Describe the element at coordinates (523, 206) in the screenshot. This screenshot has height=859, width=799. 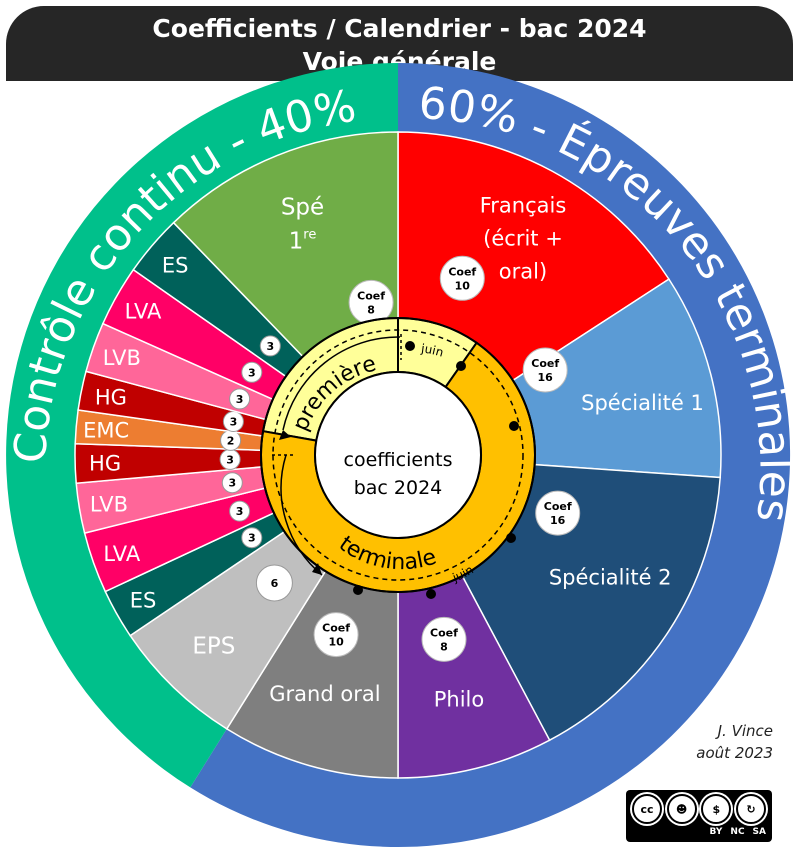
I see `segment-label: Français` at that location.